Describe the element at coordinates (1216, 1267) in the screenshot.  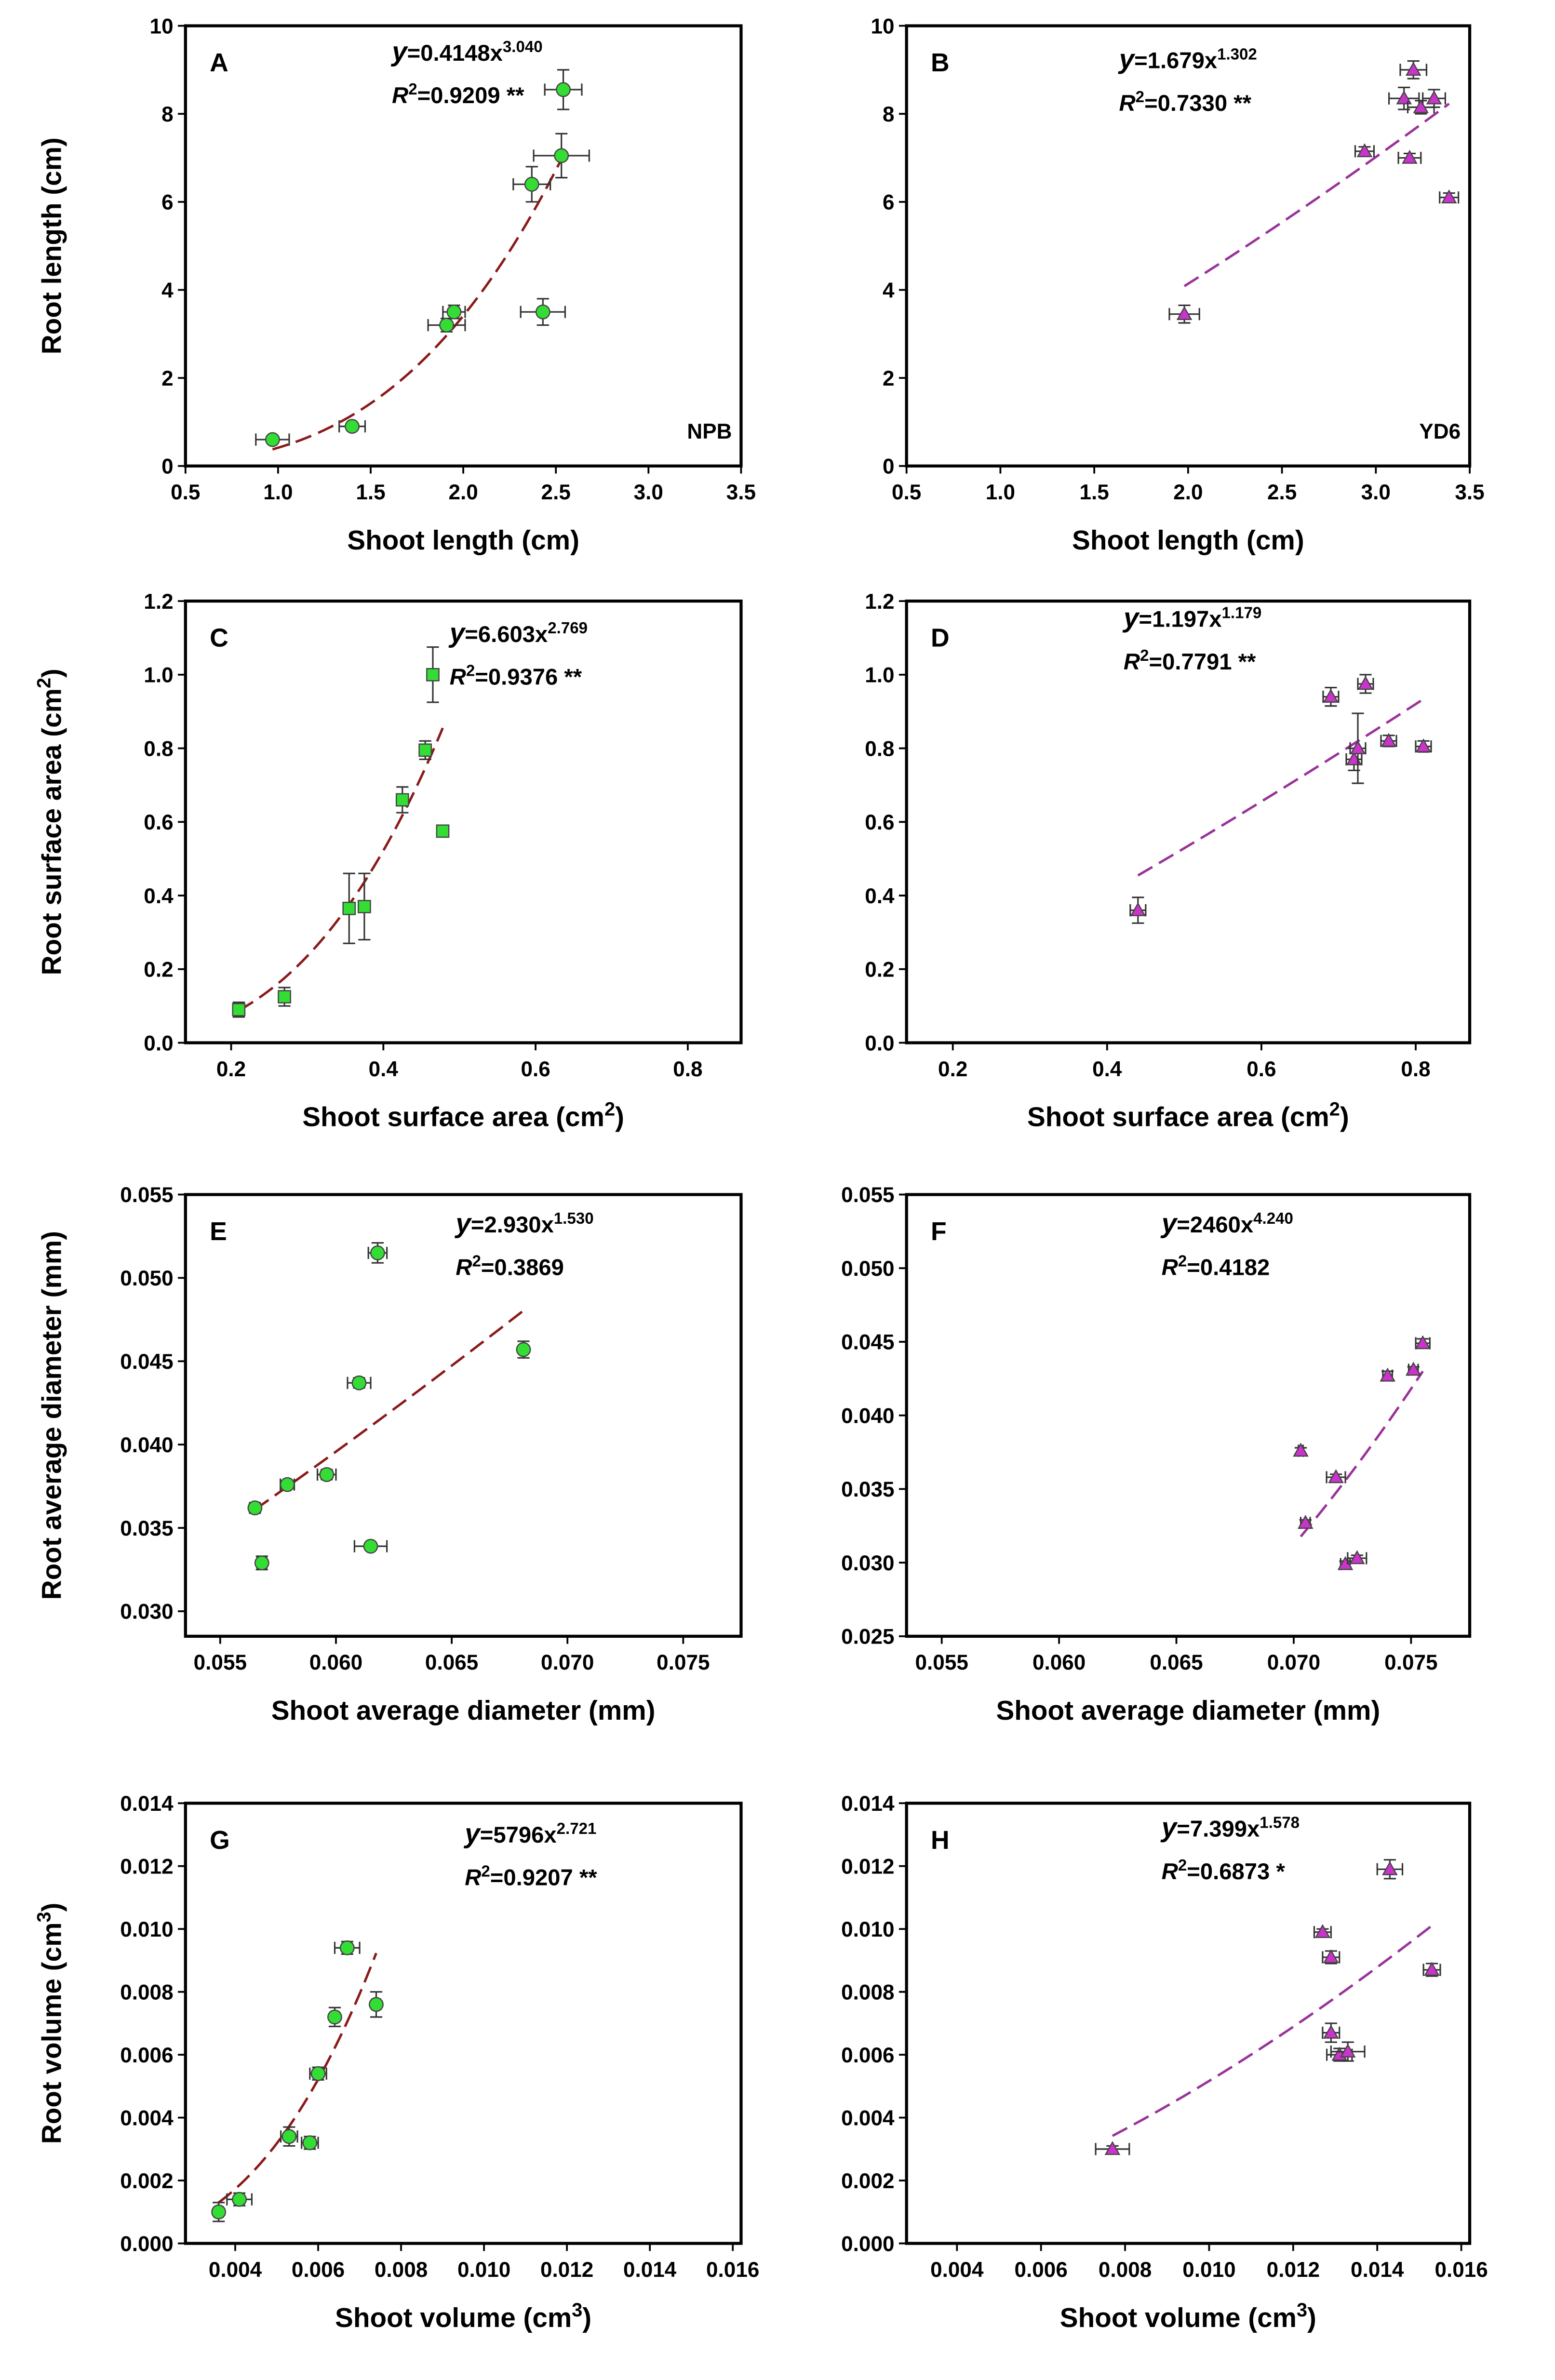
I see `r-squared: R2=0.4182` at that location.